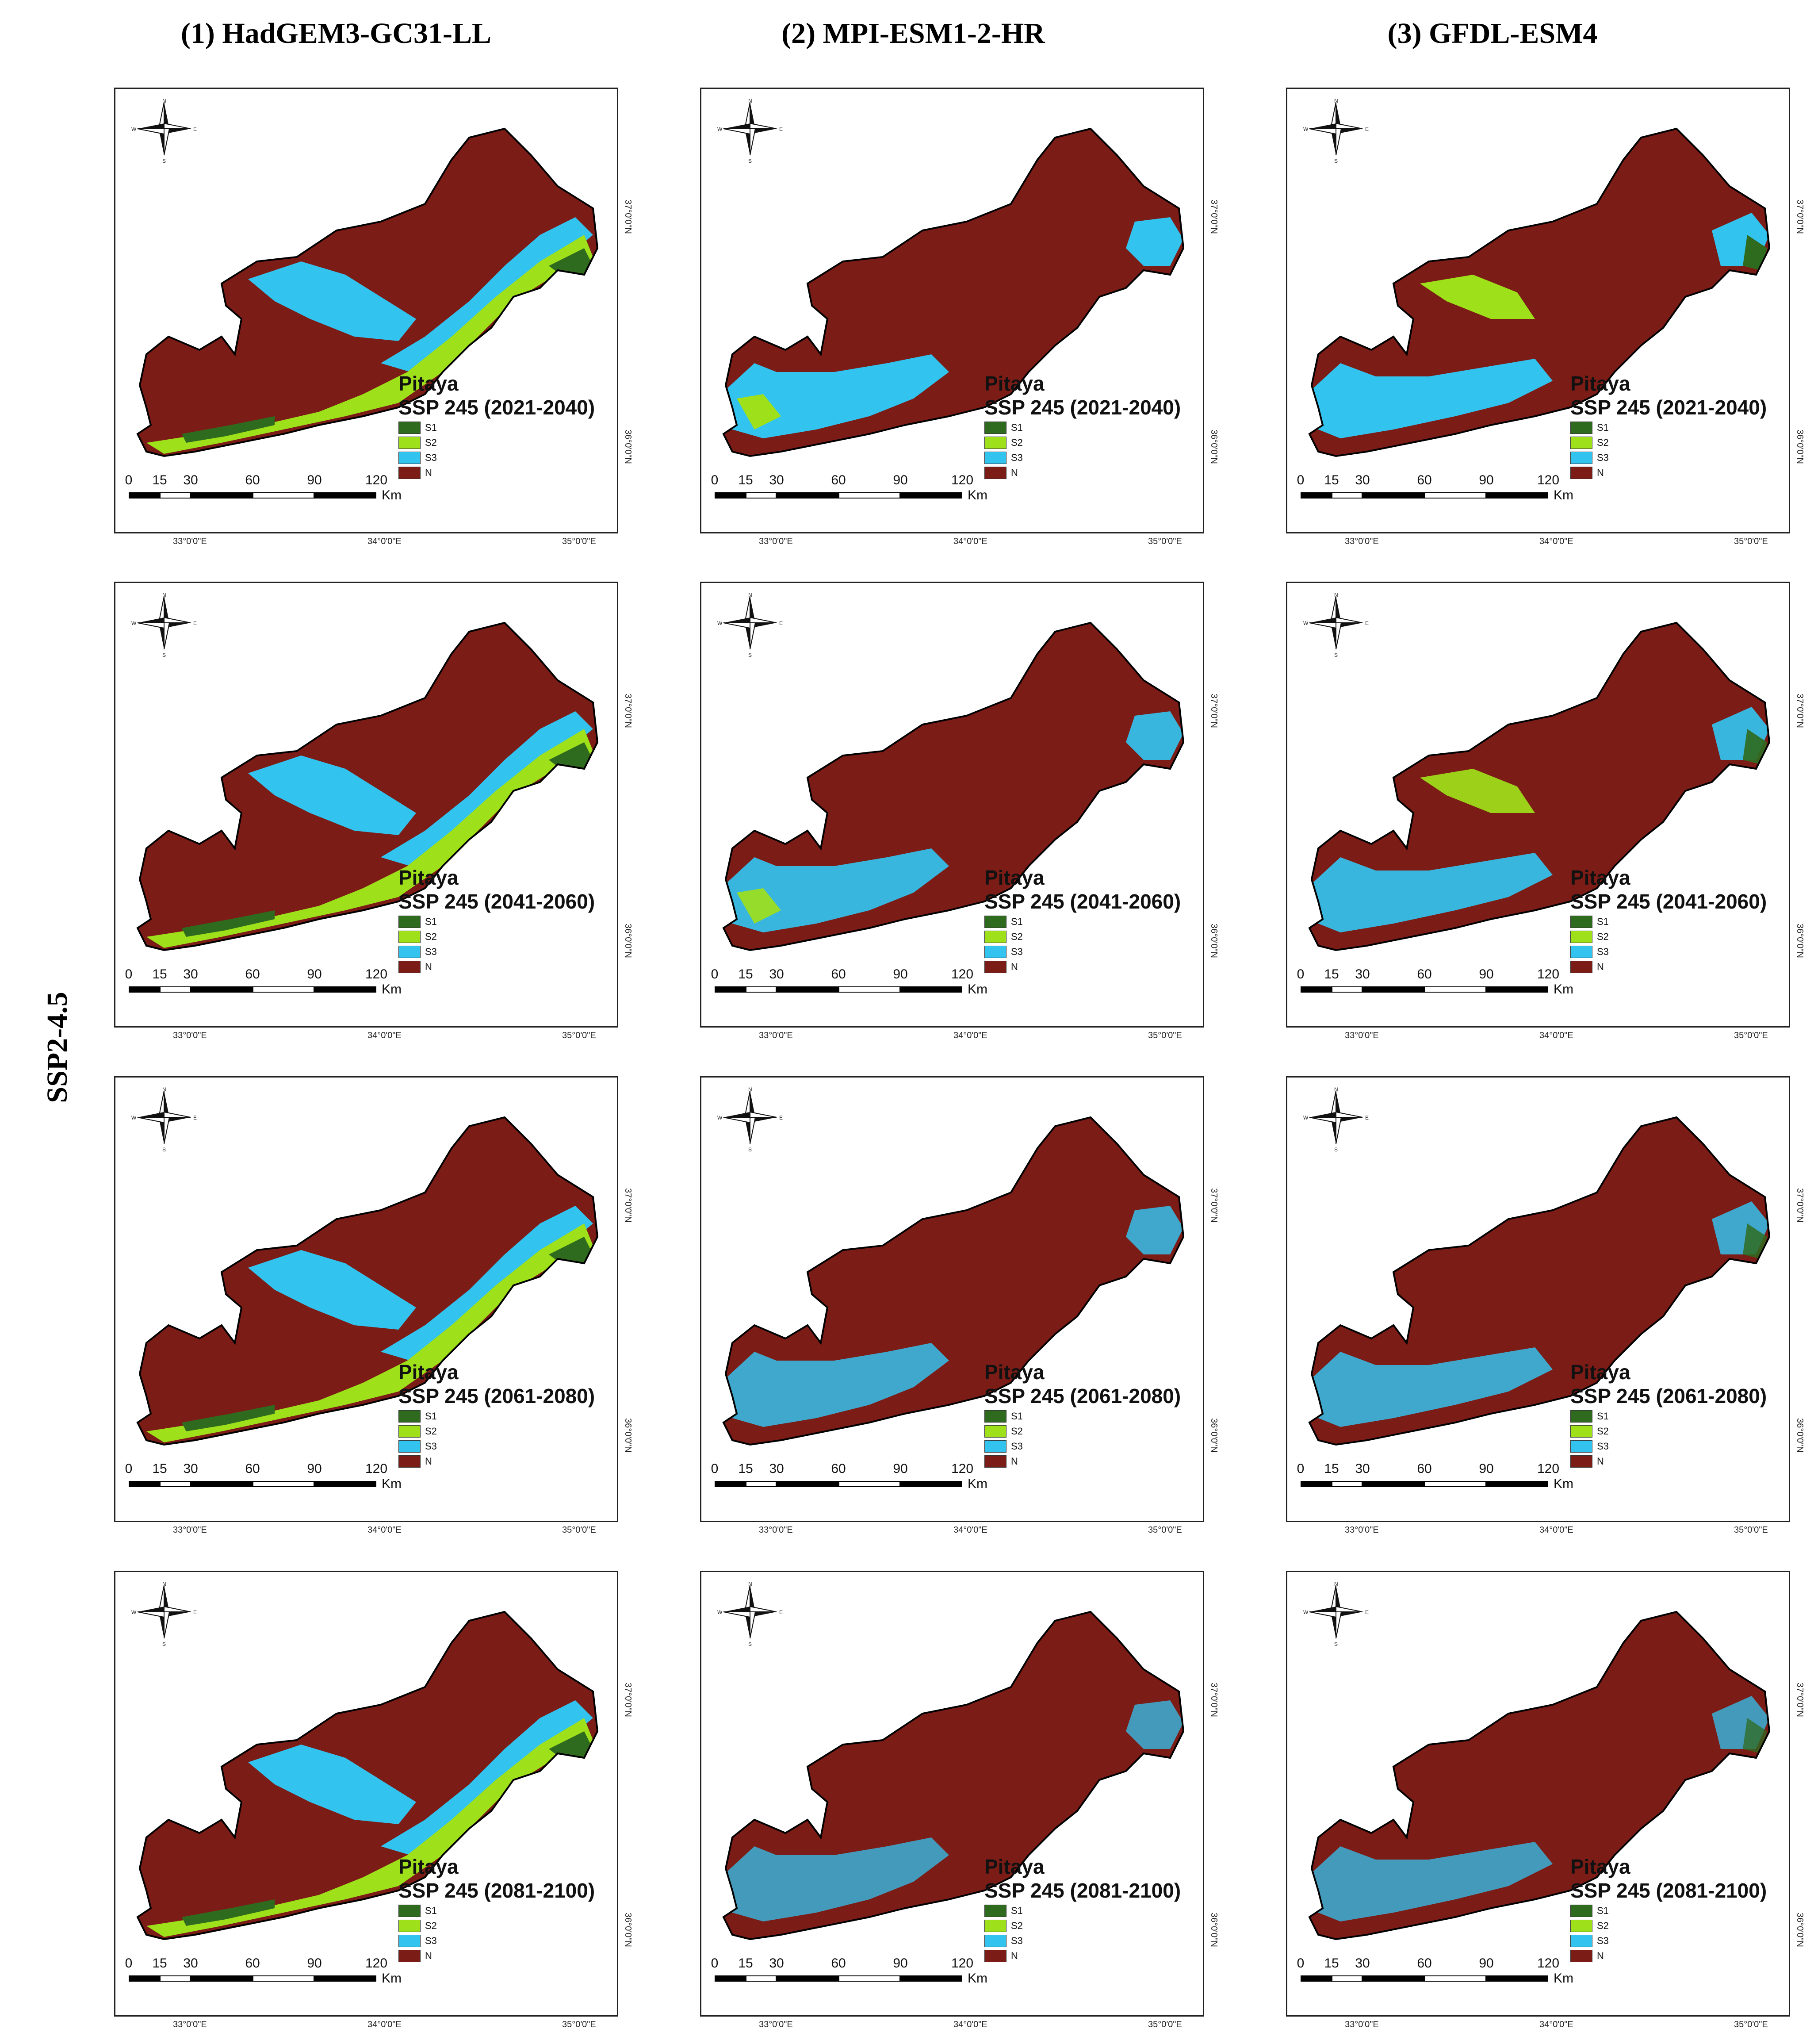 The image size is (1814, 2044). Describe the element at coordinates (496, 1396) in the screenshot. I see `legend-period: SSP 245 (2061-2080)` at that location.